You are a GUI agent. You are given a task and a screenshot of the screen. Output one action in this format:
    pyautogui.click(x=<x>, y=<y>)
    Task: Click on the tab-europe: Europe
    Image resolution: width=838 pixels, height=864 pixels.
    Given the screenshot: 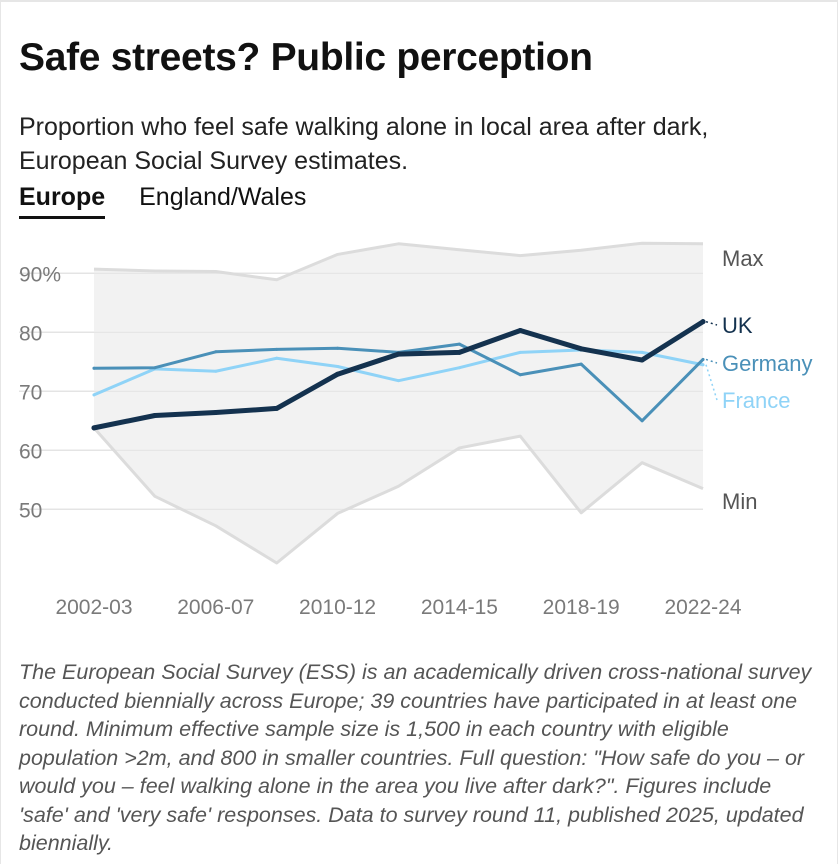 What is the action you would take?
    pyautogui.click(x=62, y=201)
    